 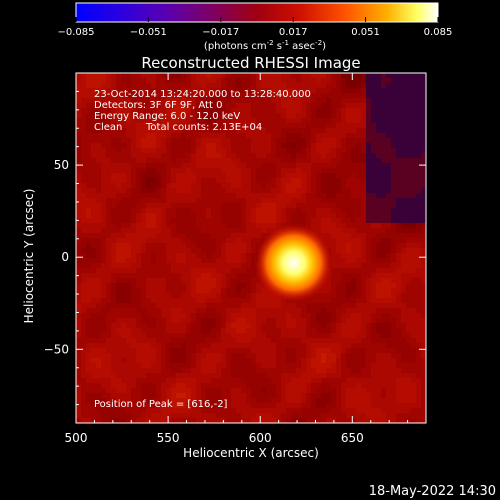 I want to click on x-tick-label: 500, so click(x=76, y=438).